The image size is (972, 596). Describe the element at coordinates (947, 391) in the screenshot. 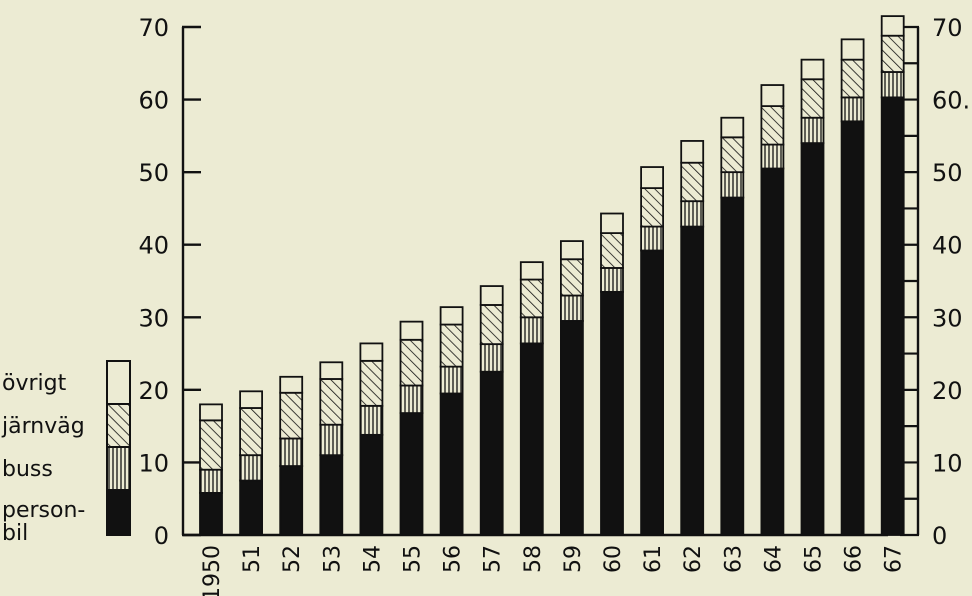

I see `y-tick-label-right: 20` at that location.